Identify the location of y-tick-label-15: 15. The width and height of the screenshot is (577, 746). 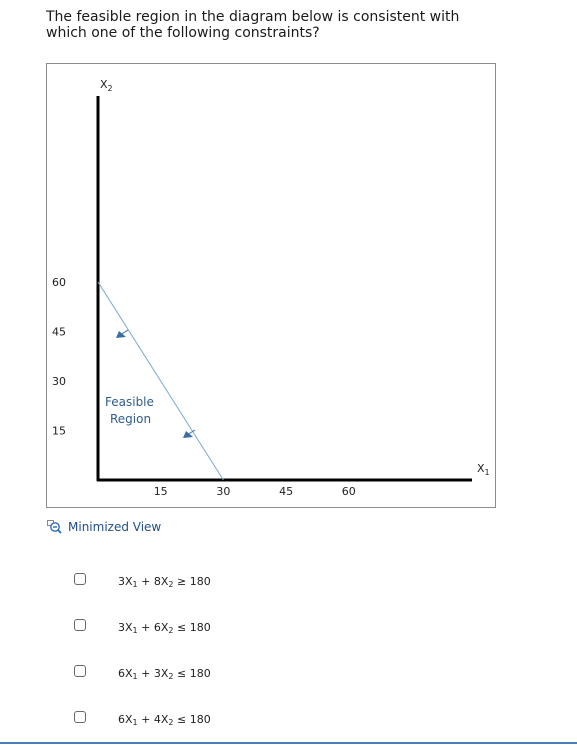
(59, 431).